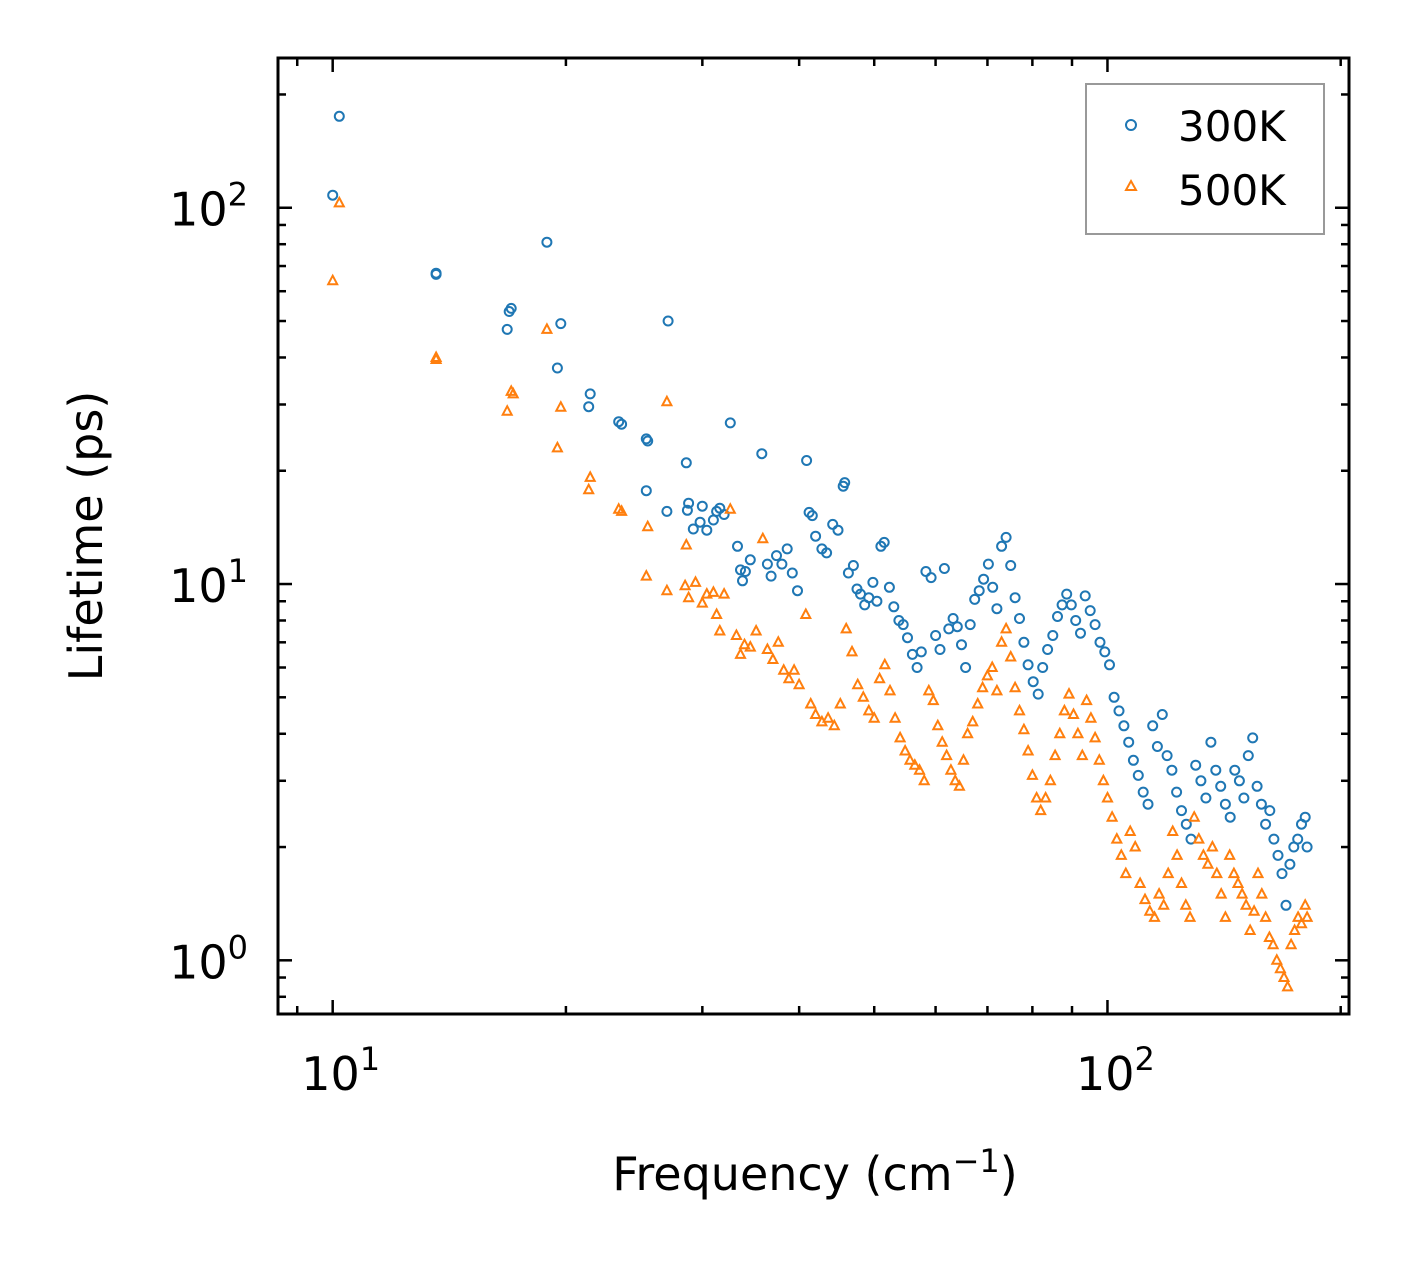  Describe the element at coordinates (208, 206) in the screenshot. I see `y-tick-label-100: 10²` at that location.